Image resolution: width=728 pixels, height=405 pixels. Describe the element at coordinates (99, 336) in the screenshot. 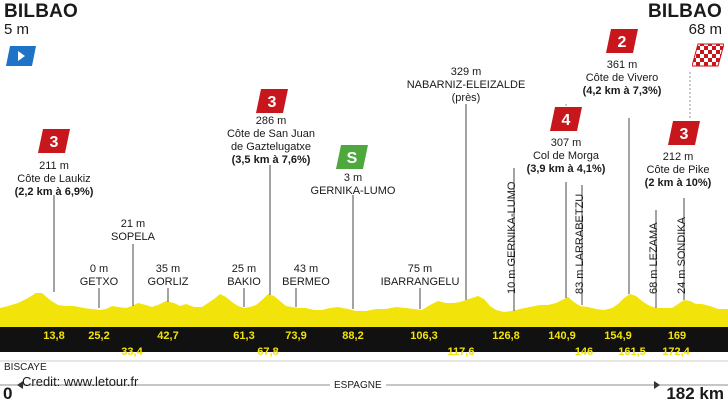

I see `km-label: 25,2` at that location.